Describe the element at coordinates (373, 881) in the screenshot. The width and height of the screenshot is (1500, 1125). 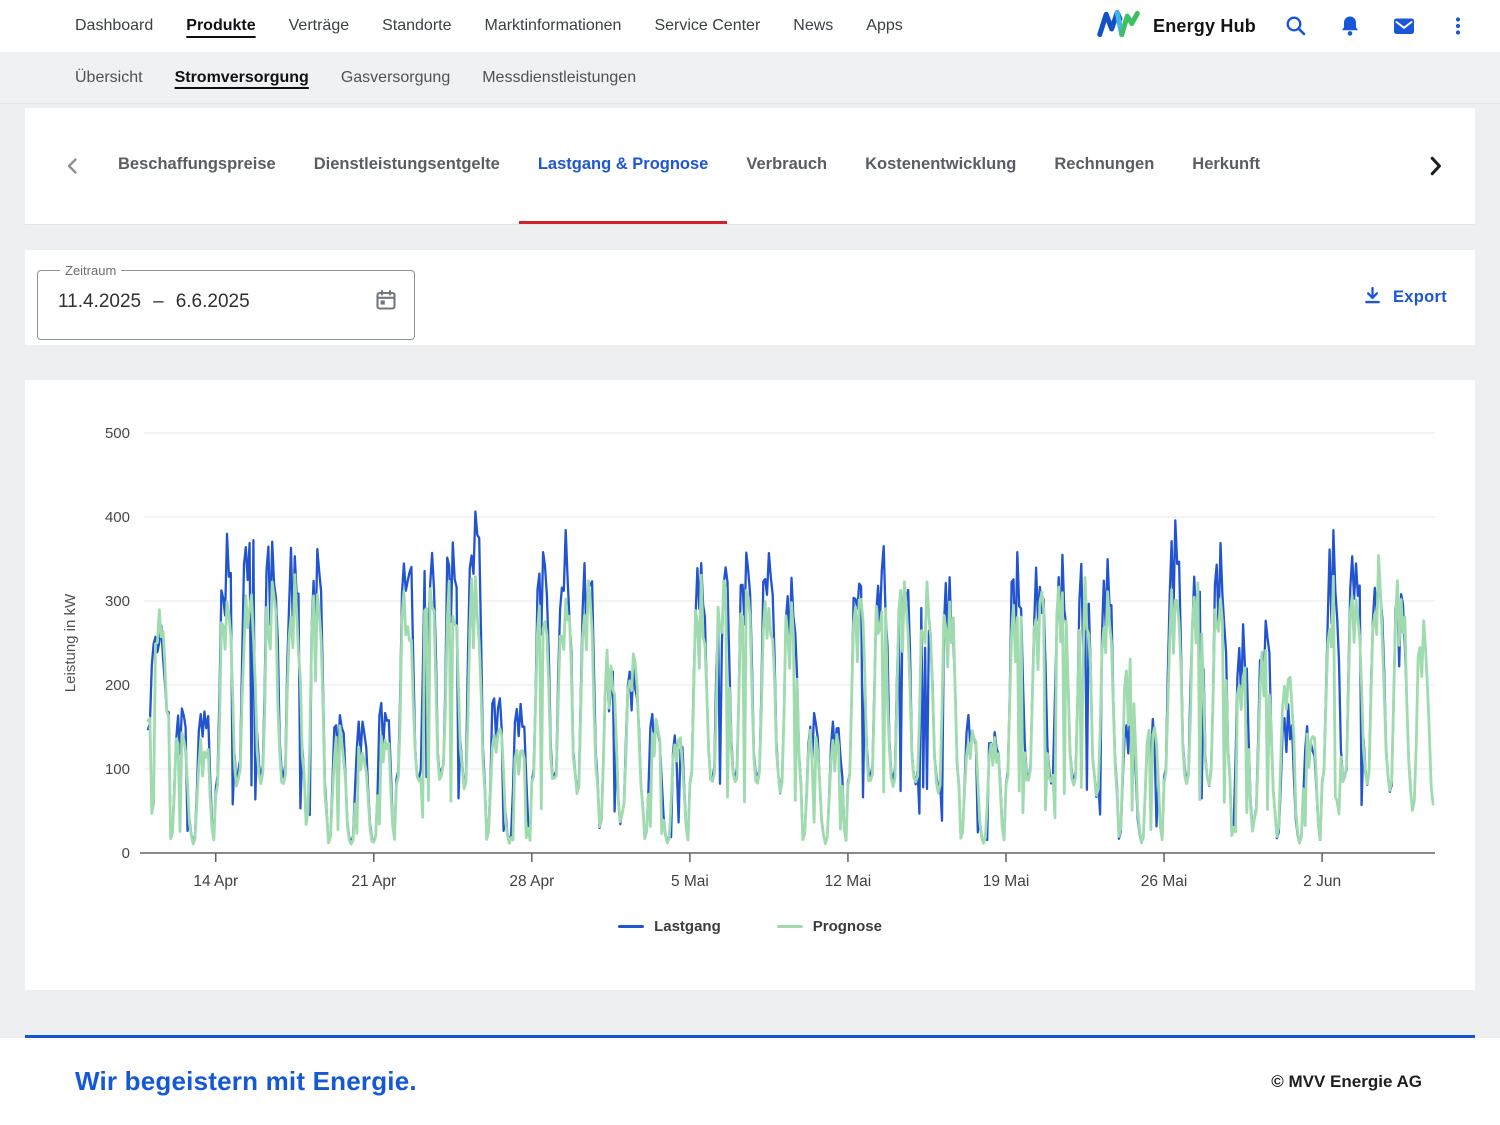
I see `svg-text: 21 Apr` at that location.